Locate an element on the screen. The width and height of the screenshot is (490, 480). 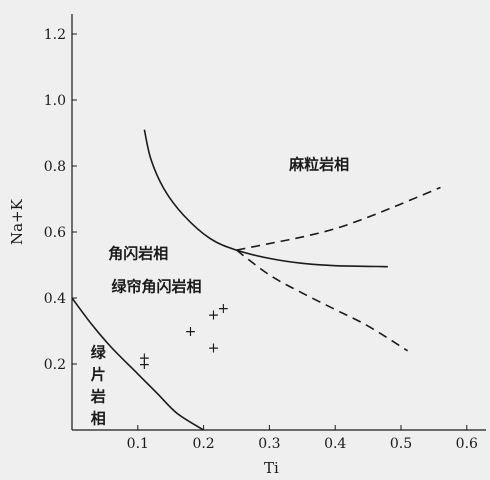
region-label: 绿帘角闪岩相 is located at coordinates (156, 286).